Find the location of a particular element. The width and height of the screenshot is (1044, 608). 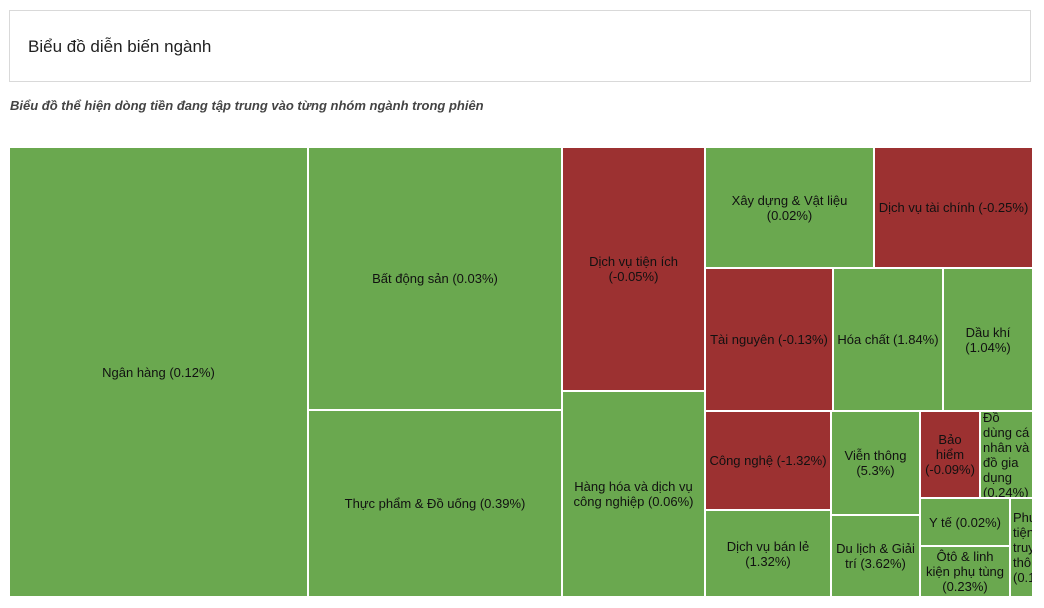

treemap-tile-label: Phương tiện truyền thông (0.1 is located at coordinates (1023, 547).